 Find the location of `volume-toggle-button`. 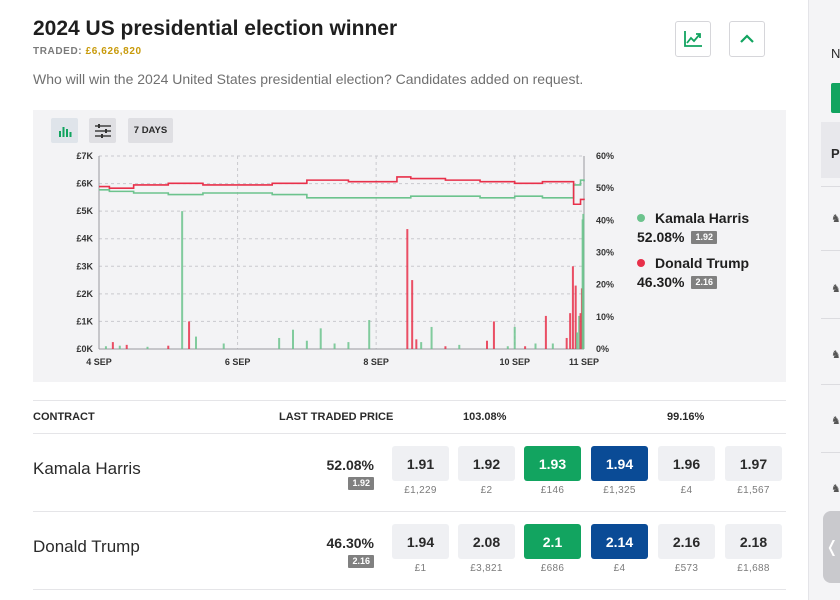

volume-toggle-button is located at coordinates (64, 130).